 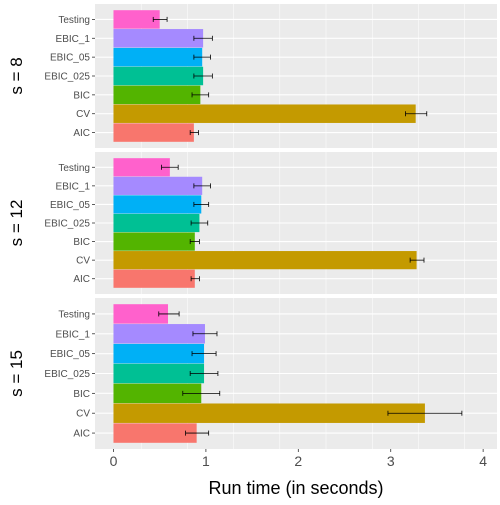 What do you see at coordinates (483, 461) in the screenshot?
I see `x-tick-label: 4` at bounding box center [483, 461].